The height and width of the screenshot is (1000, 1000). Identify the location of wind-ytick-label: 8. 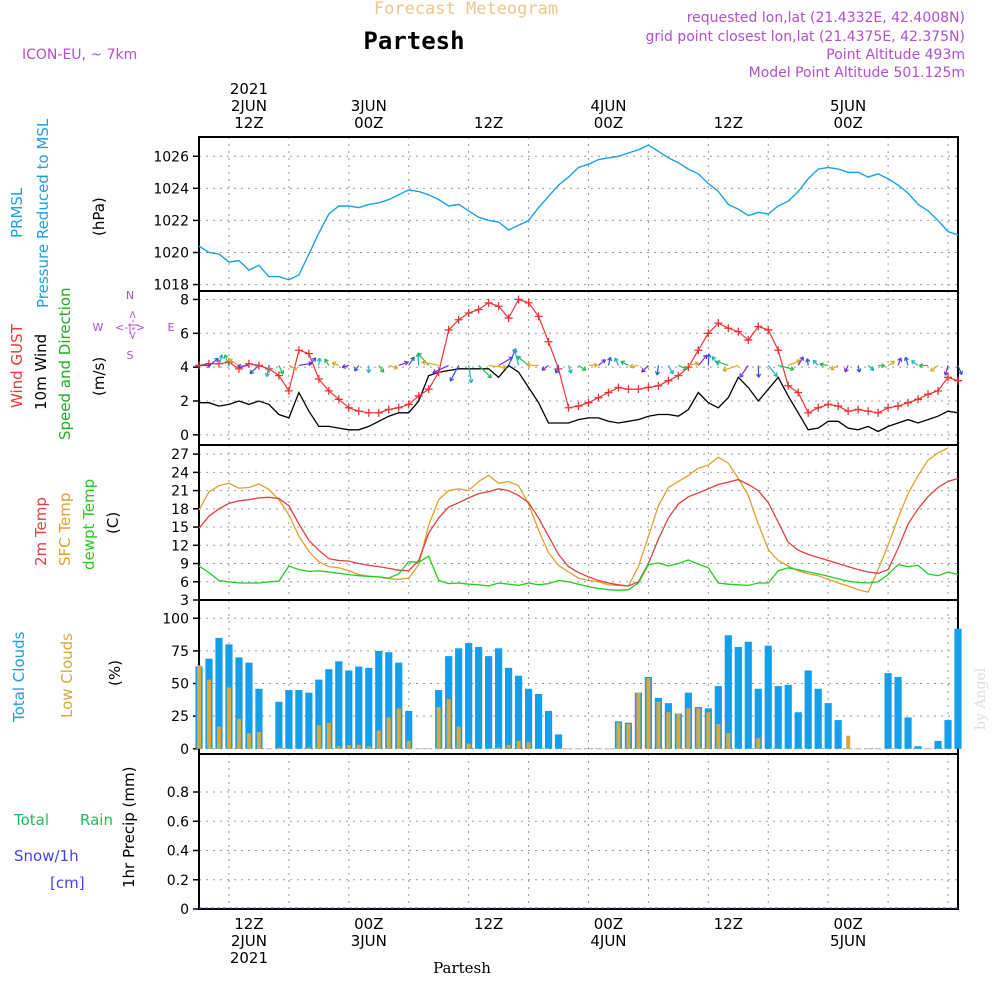
(184, 300).